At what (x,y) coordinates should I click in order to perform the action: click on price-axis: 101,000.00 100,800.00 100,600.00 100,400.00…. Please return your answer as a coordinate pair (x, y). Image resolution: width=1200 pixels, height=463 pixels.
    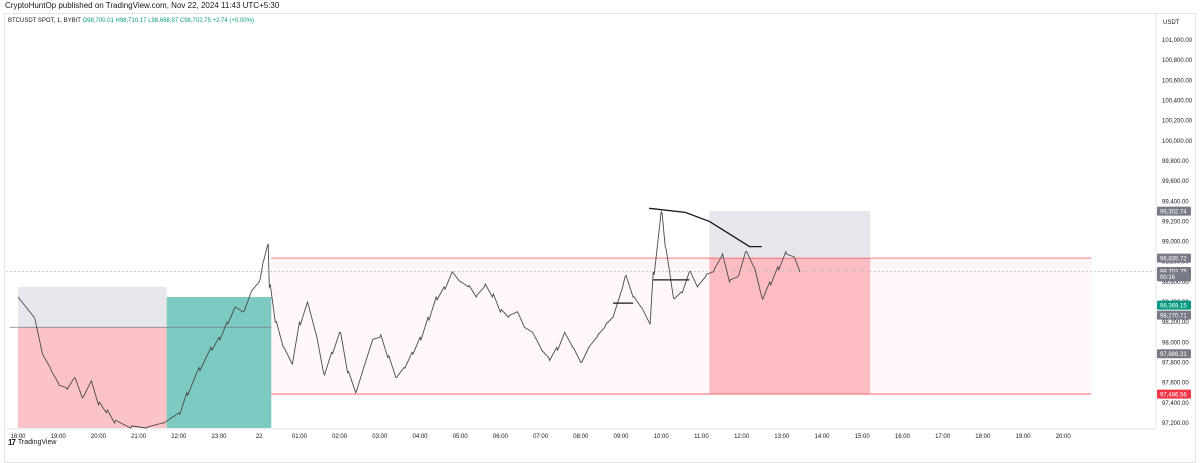
    Looking at the image, I should click on (1174, 221).